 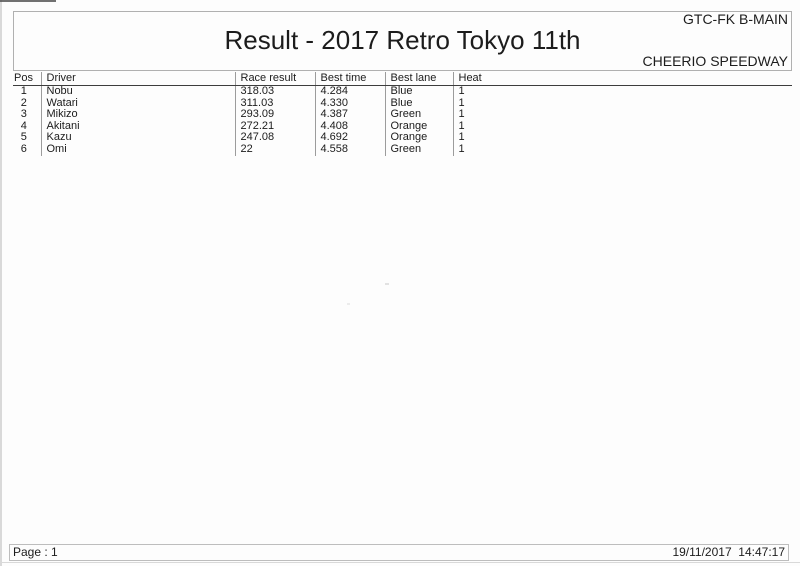 What do you see at coordinates (349, 149) in the screenshot?
I see `cell-best-time: 4.558` at bounding box center [349, 149].